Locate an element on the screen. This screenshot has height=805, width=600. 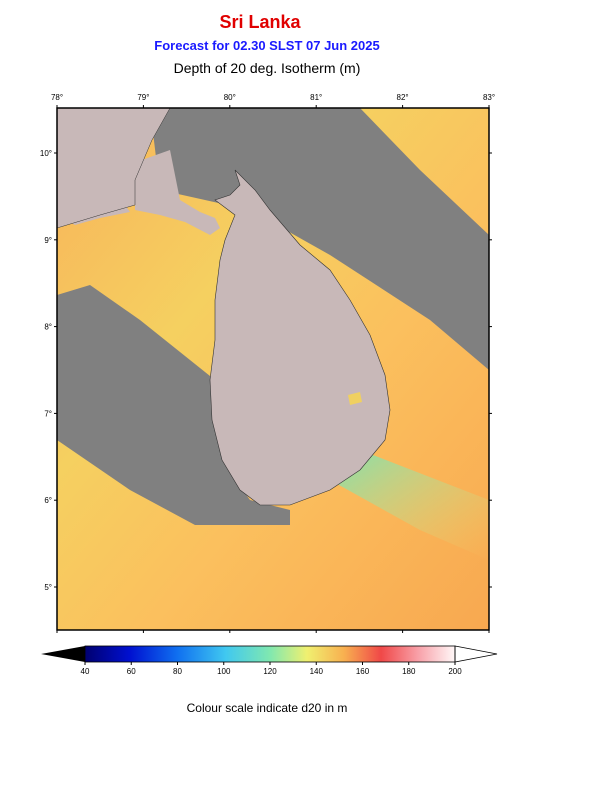
no-data is located at coordinates (173, 405).